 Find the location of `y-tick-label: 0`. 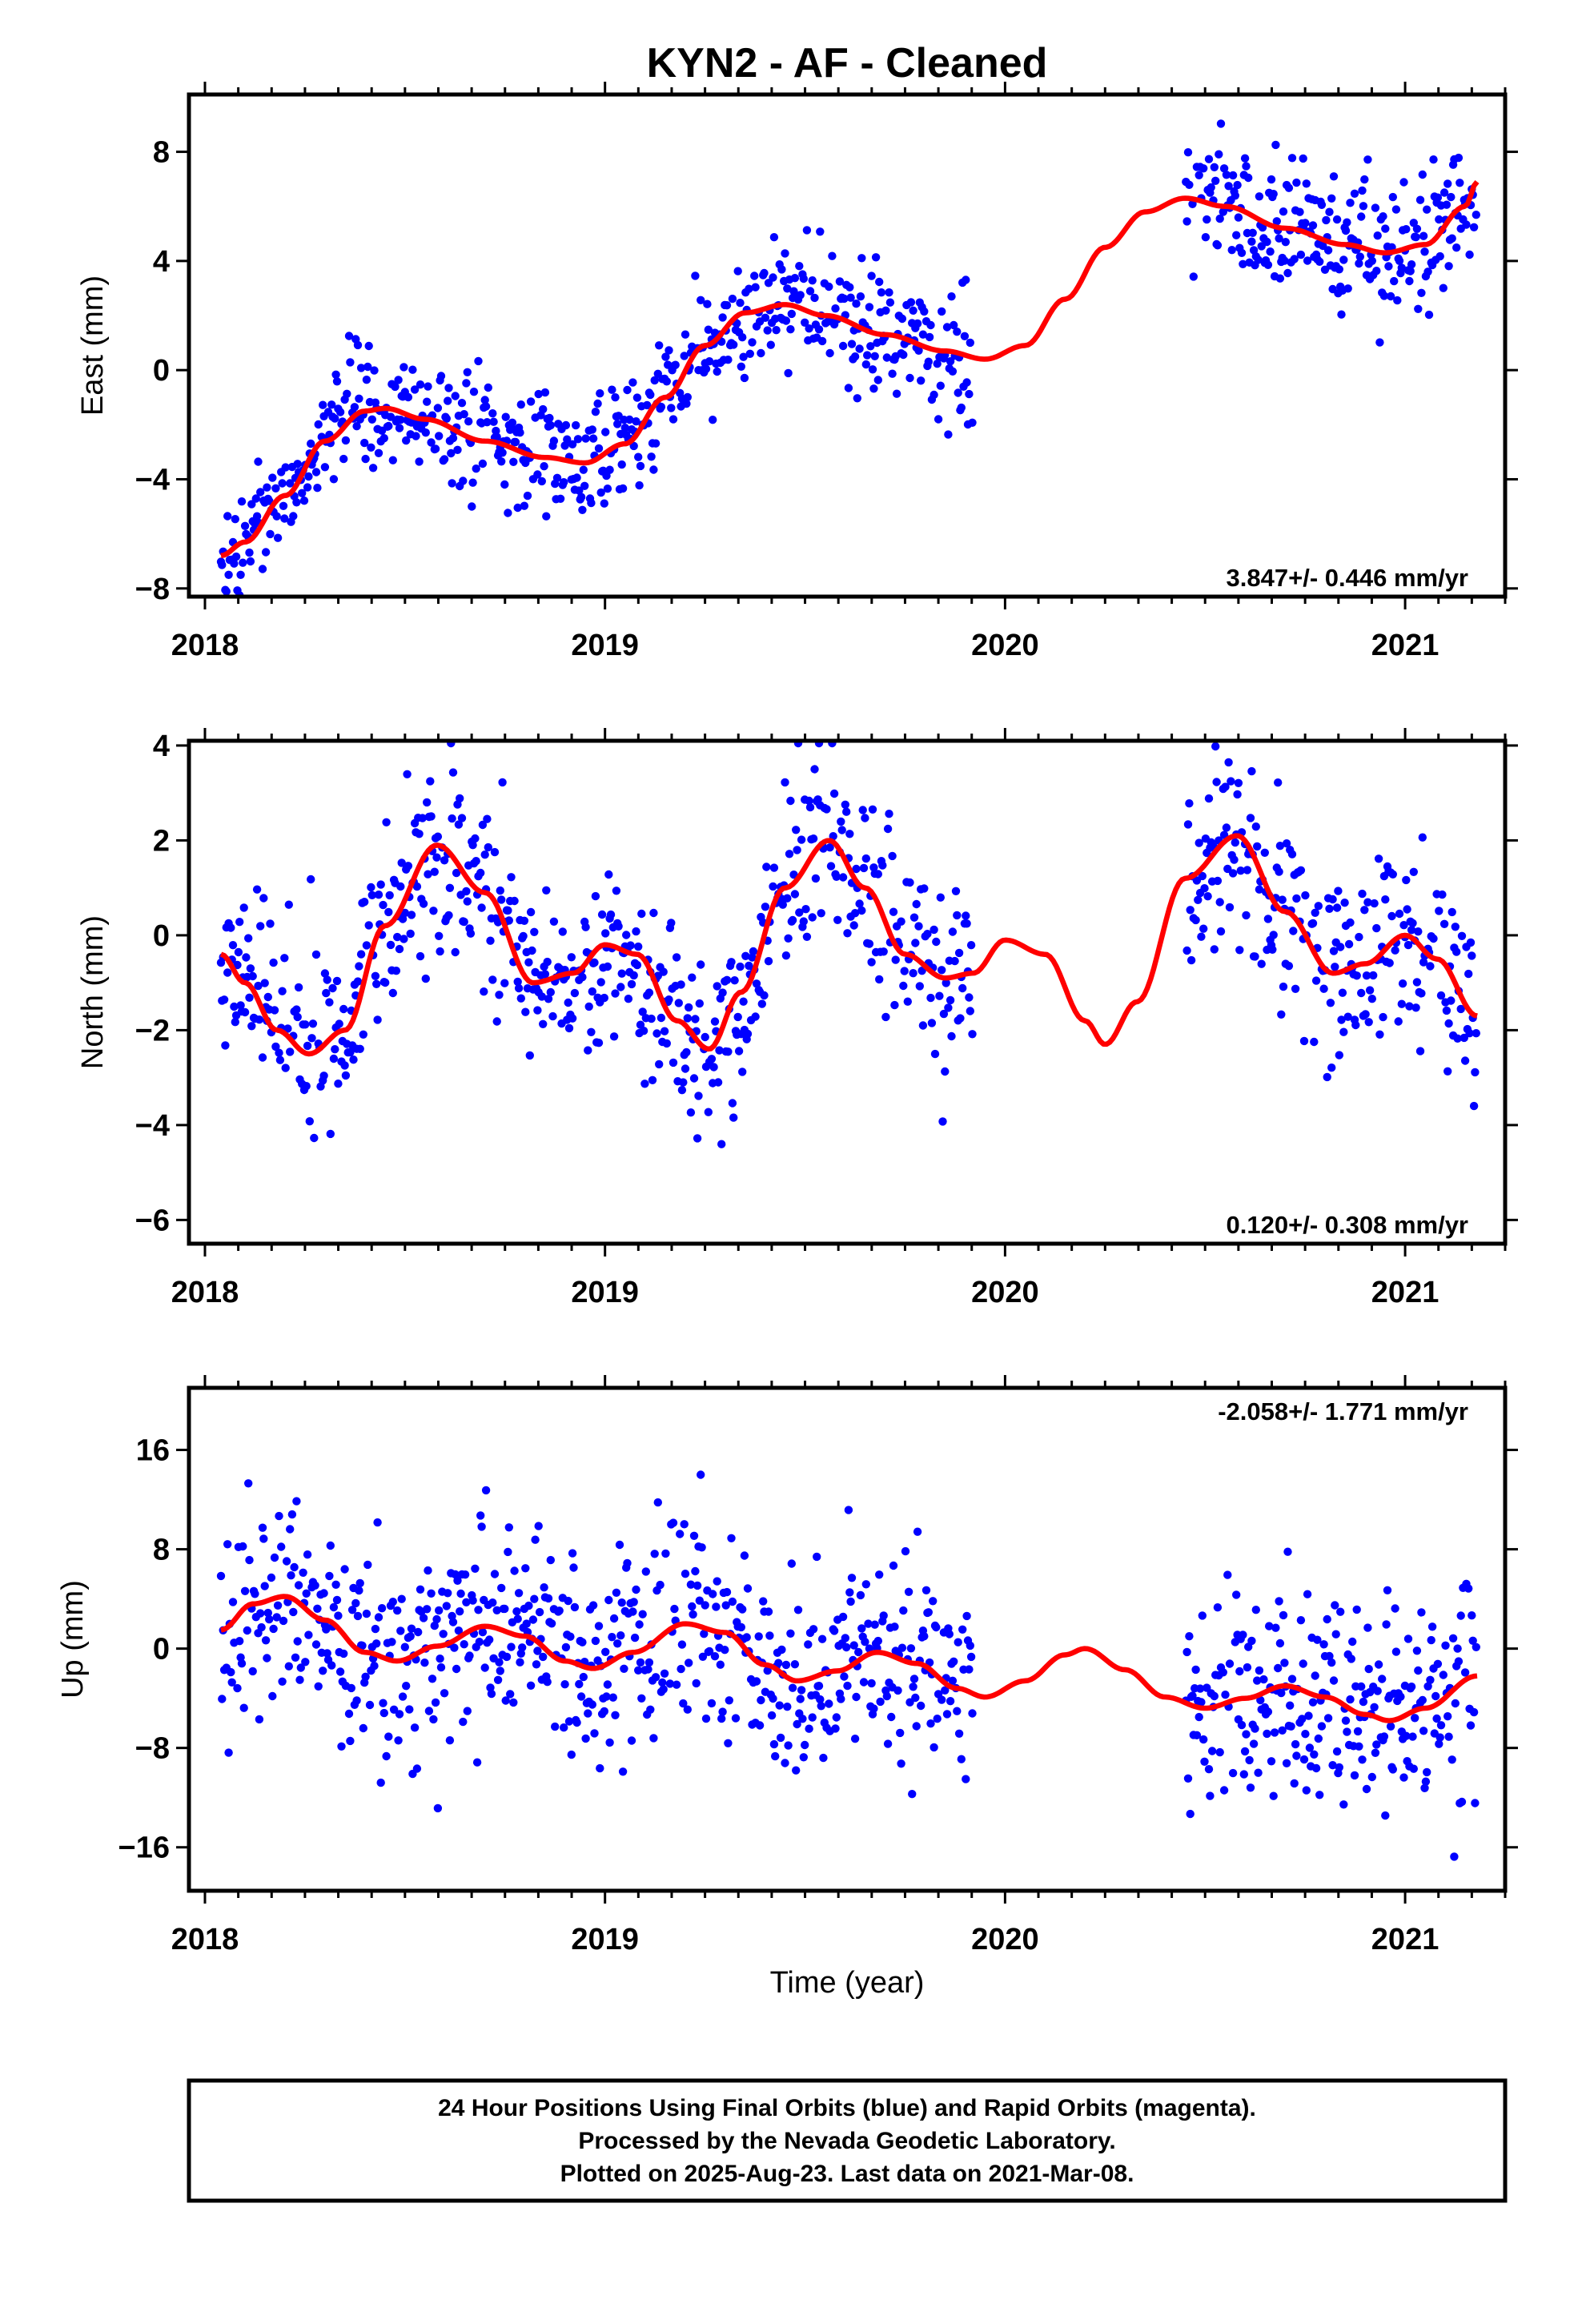

y-tick-label: 0 is located at coordinates (161, 936).